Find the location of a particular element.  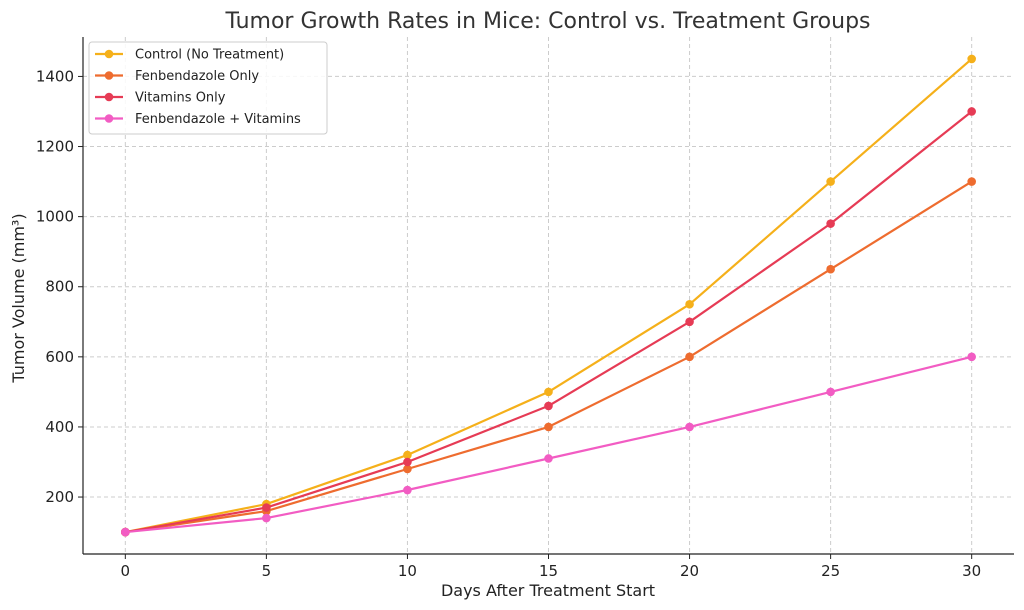

legend-item: Fenbendazole + Vitamins is located at coordinates (198, 119).